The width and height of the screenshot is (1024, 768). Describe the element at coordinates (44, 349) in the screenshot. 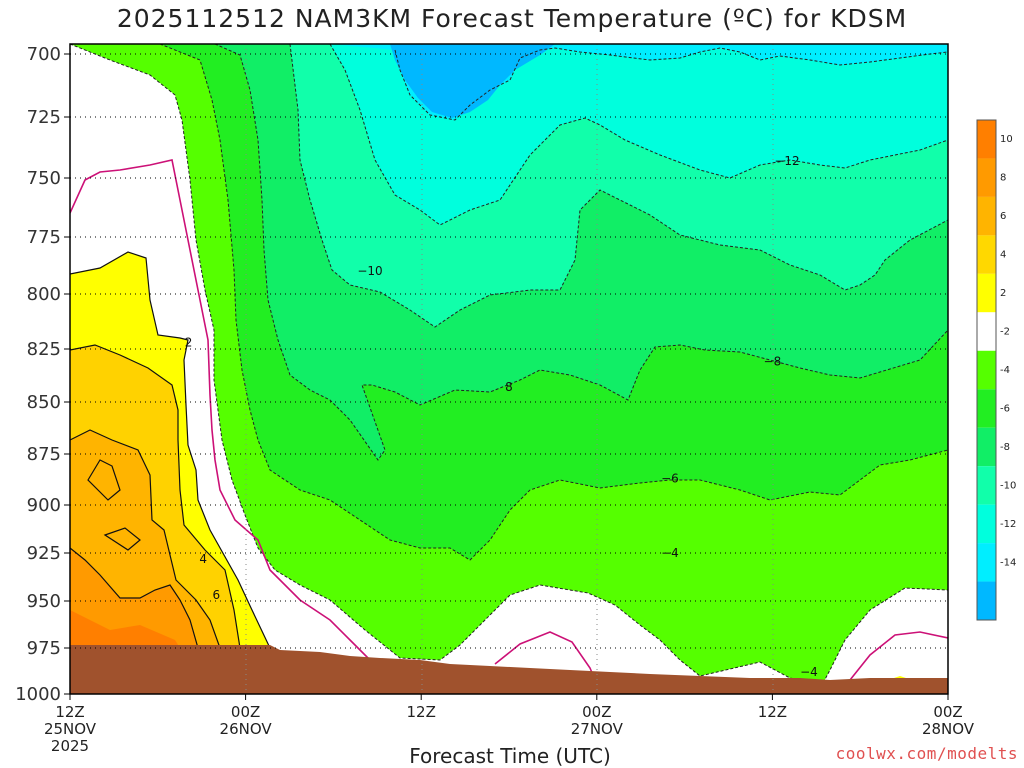

I see `y-tick-label: 825` at that location.